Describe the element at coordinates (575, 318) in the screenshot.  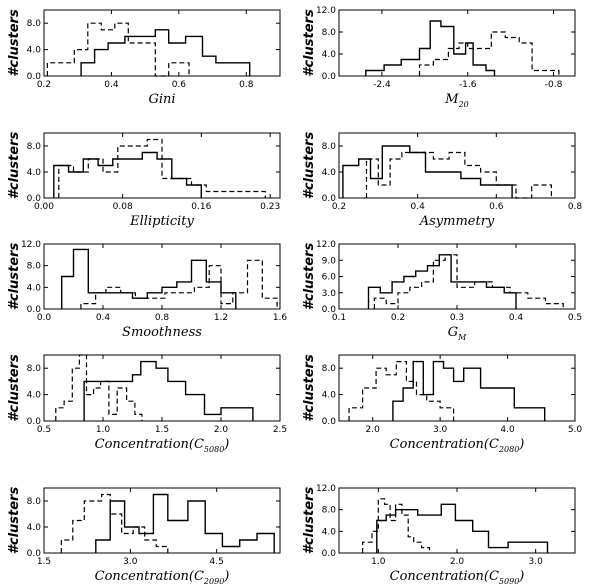
I see `x-tick-label: 0.5` at that location.